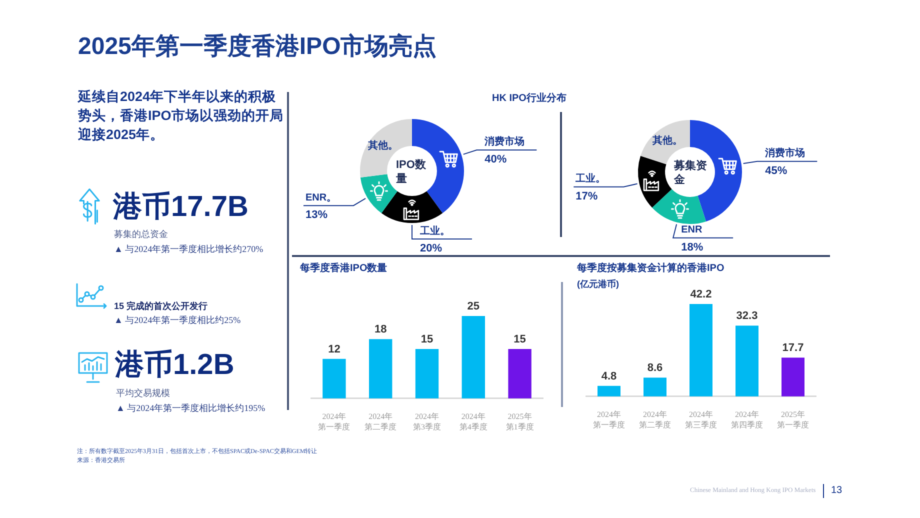 Image resolution: width=920 pixels, height=518 pixels. Describe the element at coordinates (321, 198) in the screenshot. I see `slice-label: ENR。` at that location.